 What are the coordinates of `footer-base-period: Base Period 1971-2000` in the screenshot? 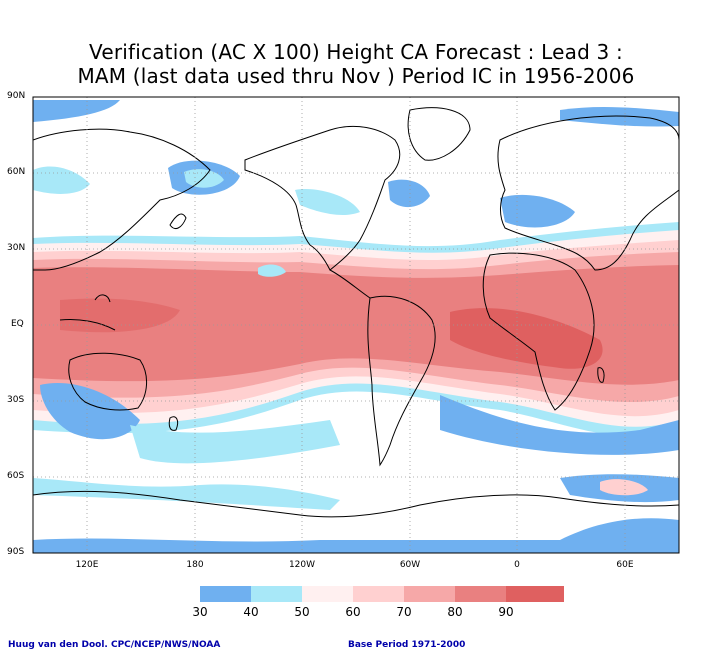 It's located at (407, 645).